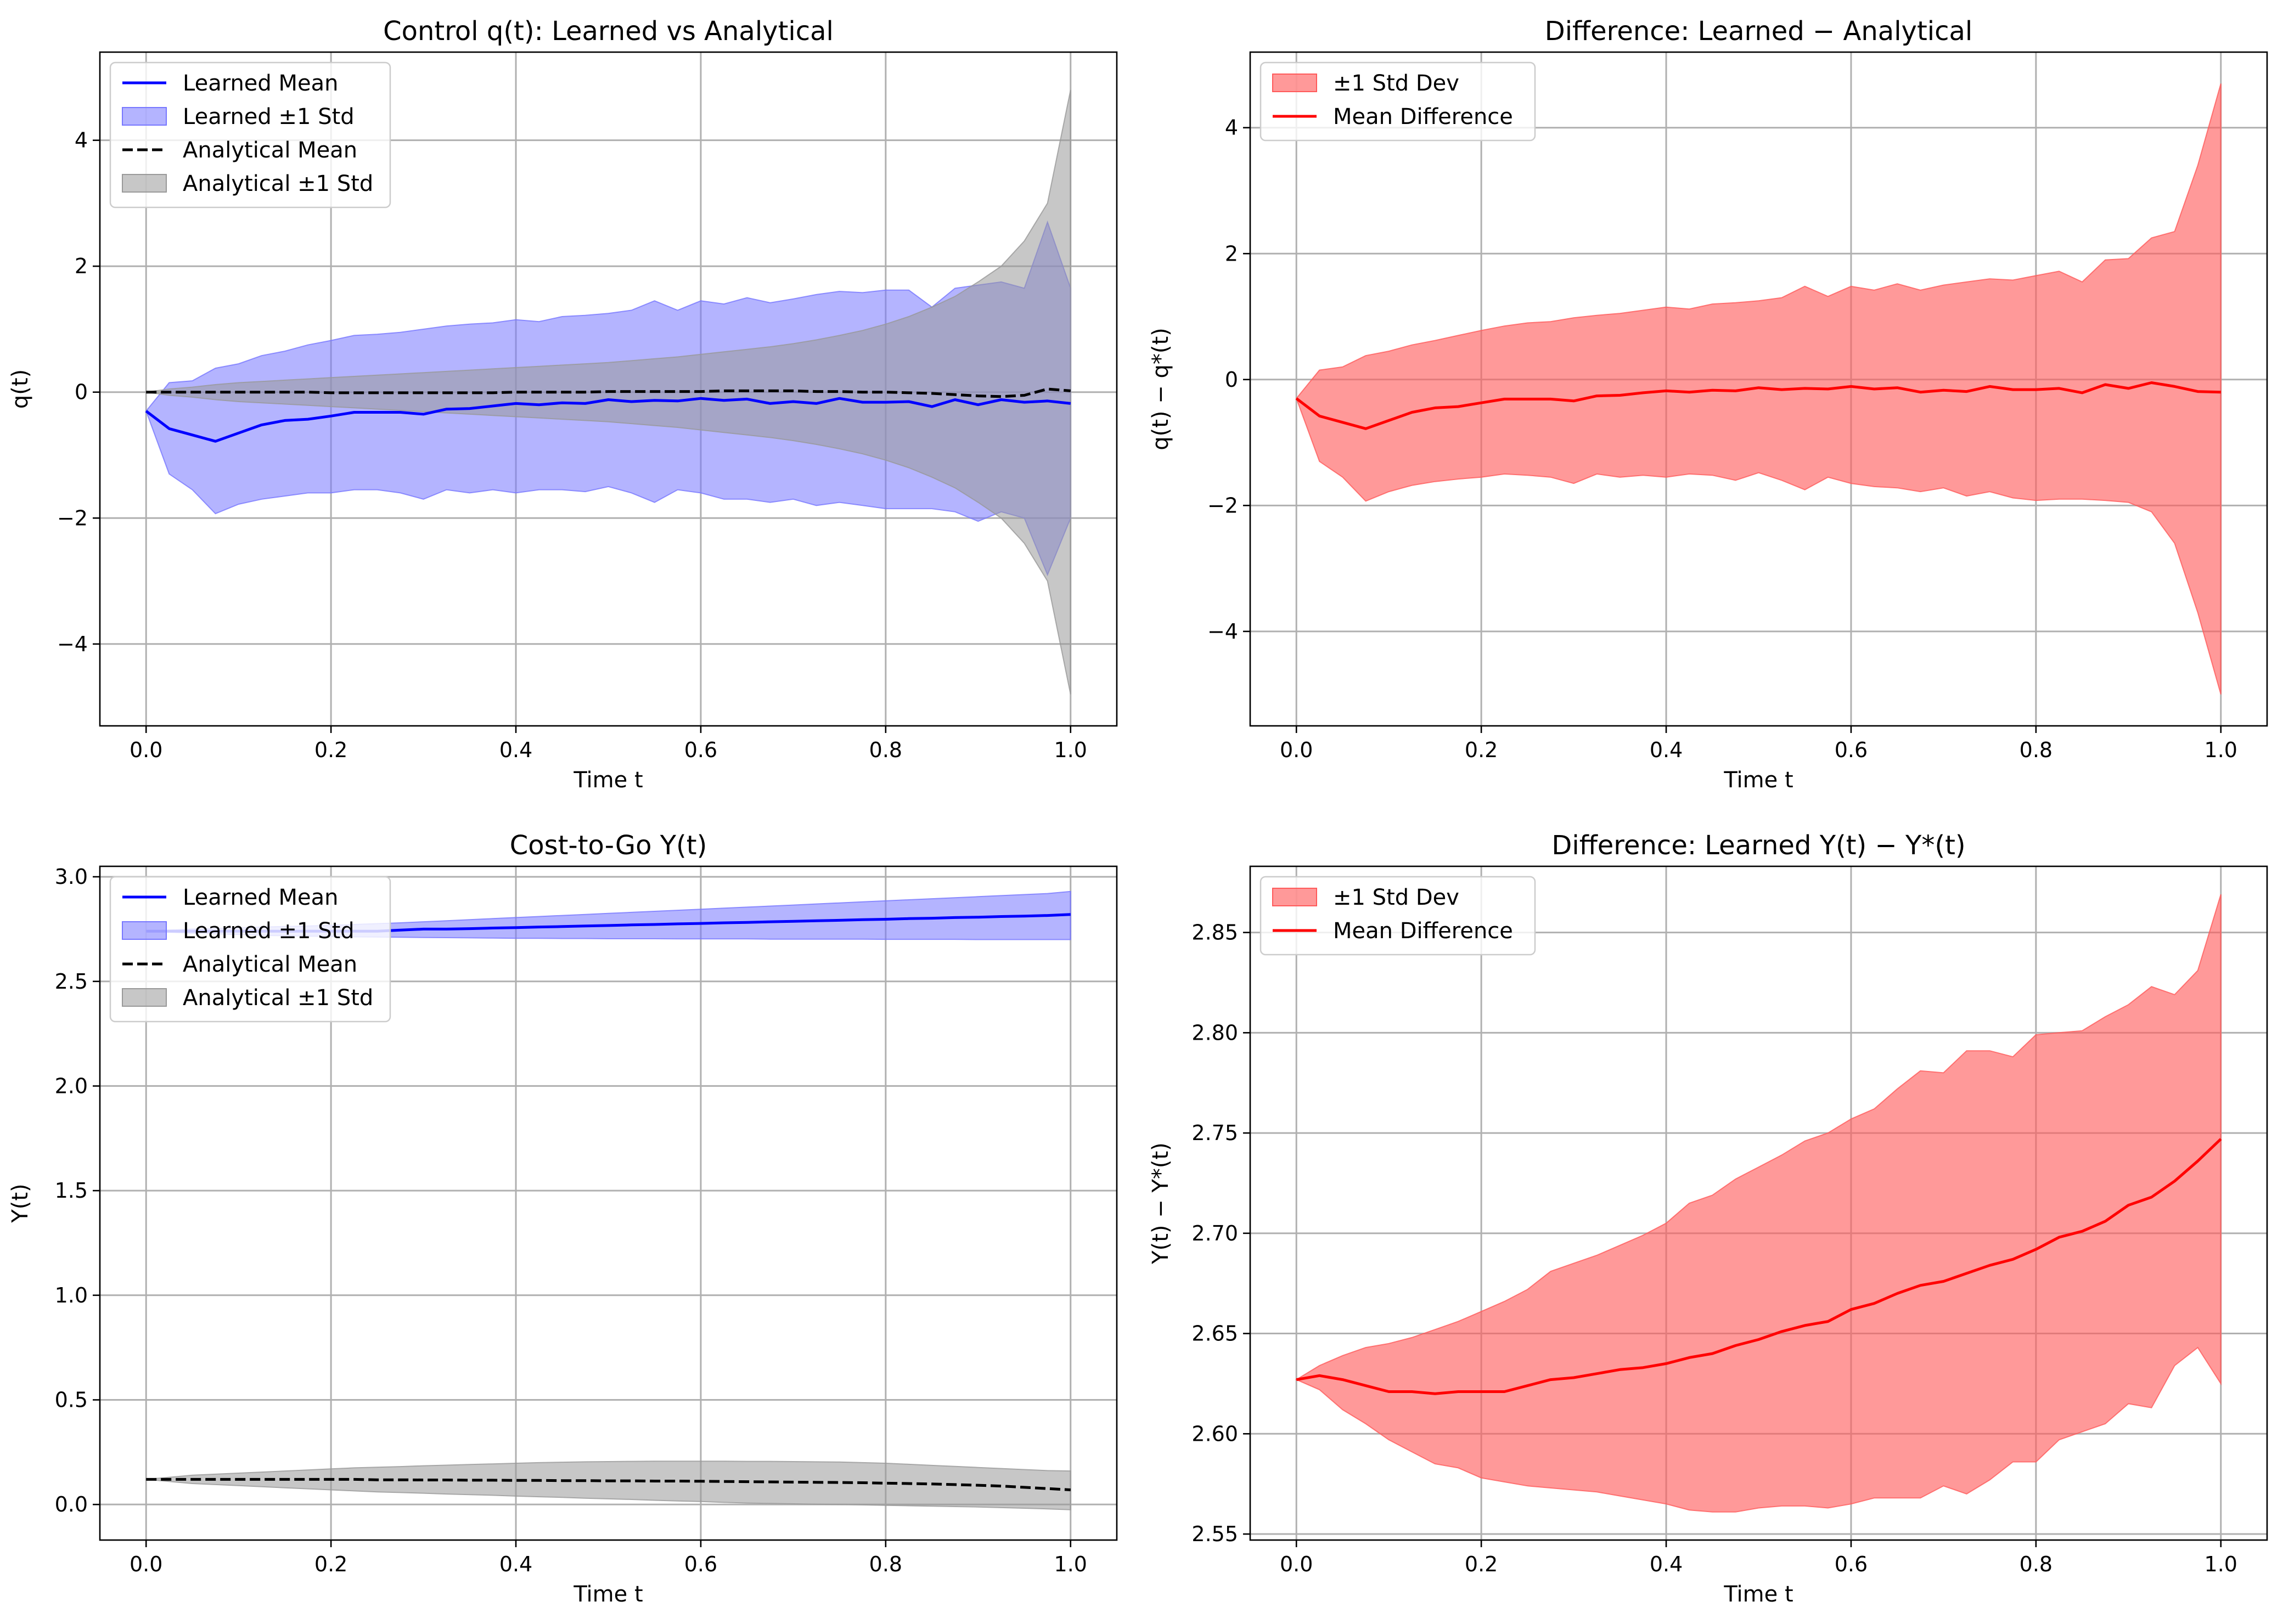  What do you see at coordinates (1160, 389) in the screenshot?
I see `y-axis-label: q(t) − q*(t)` at bounding box center [1160, 389].